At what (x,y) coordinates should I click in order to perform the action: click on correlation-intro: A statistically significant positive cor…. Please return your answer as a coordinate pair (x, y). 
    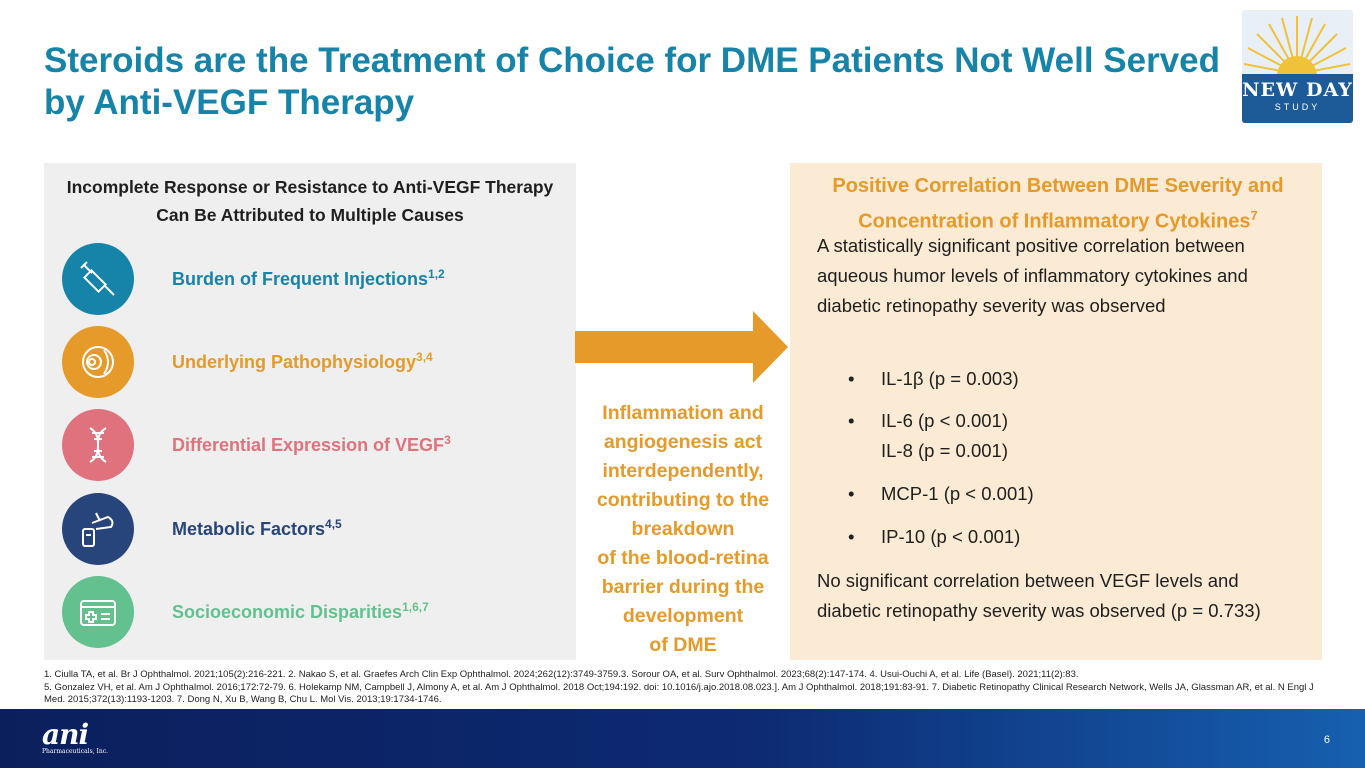
    Looking at the image, I should click on (1032, 275).